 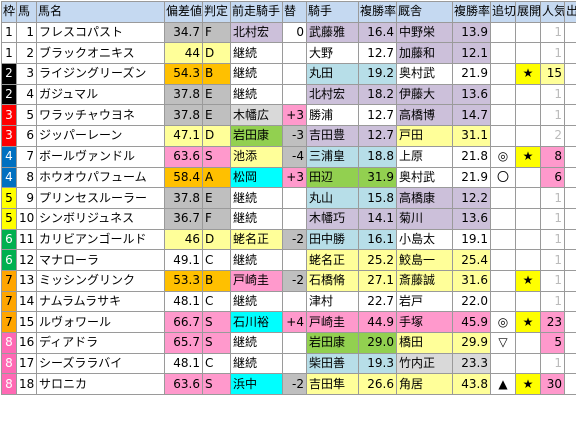 I want to click on waku-cell: 1, so click(x=9, y=53).